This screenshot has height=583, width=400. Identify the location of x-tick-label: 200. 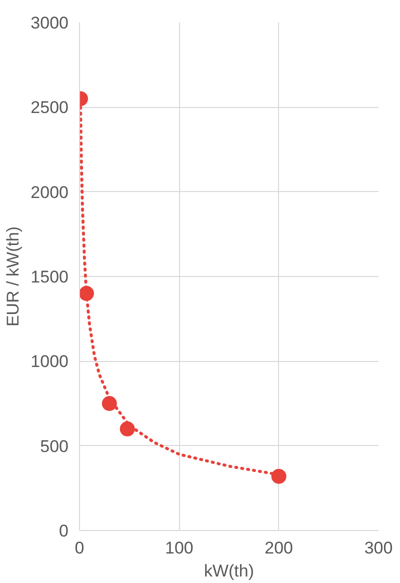
(279, 548).